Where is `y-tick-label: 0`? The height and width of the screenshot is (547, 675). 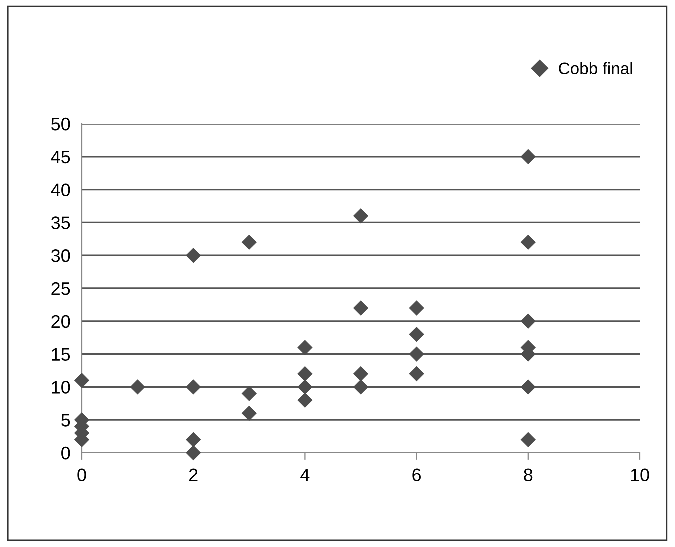
y-tick-label: 0 is located at coordinates (66, 453).